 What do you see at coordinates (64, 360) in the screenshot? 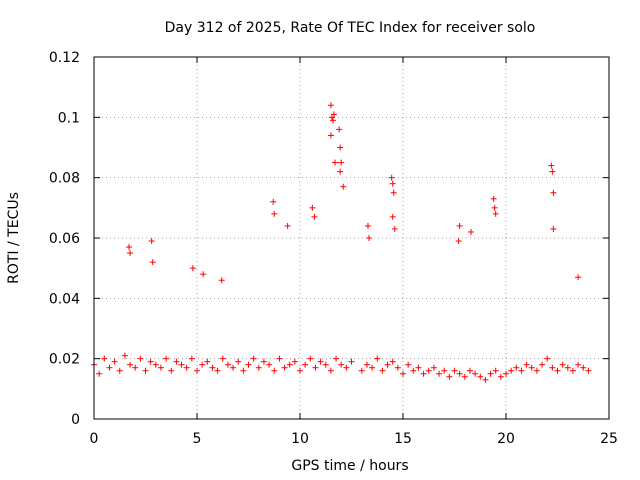
I see `y-tick-label: 0.02` at bounding box center [64, 360].